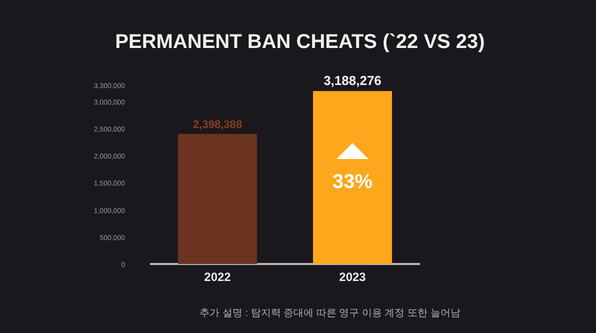 The width and height of the screenshot is (596, 333). I want to click on x-tick-label: 2022, so click(218, 277).